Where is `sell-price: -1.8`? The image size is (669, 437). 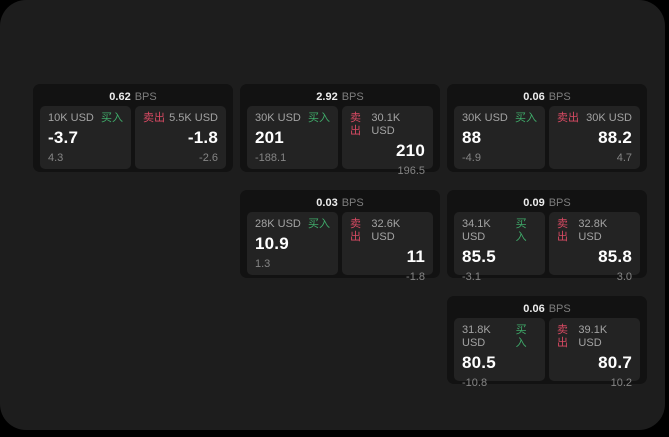 sell-price: -1.8 is located at coordinates (202, 137).